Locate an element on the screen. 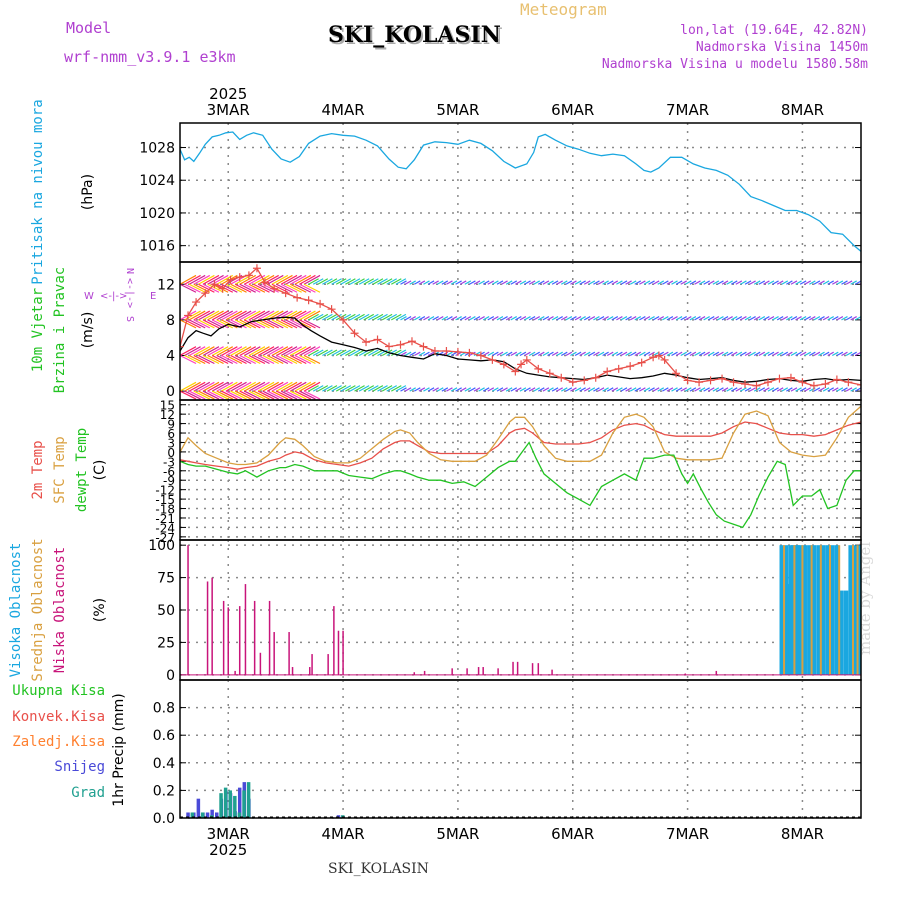 This screenshot has width=900, height=900. y-tick-label: -15 is located at coordinates (165, 500).